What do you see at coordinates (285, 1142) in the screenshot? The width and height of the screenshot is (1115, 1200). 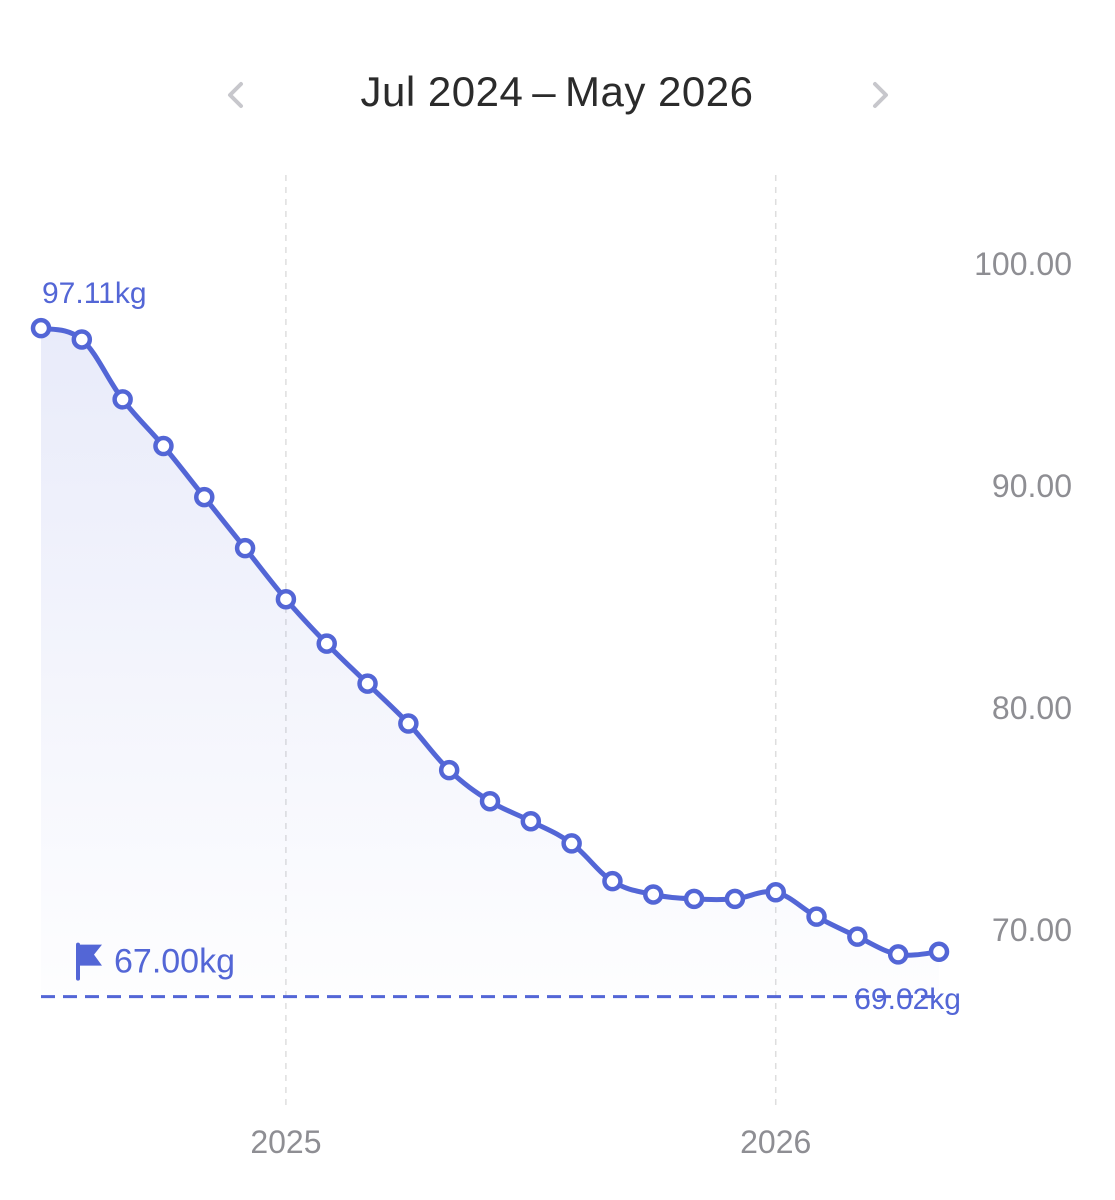 I see `x-tick-label: 2025` at bounding box center [285, 1142].